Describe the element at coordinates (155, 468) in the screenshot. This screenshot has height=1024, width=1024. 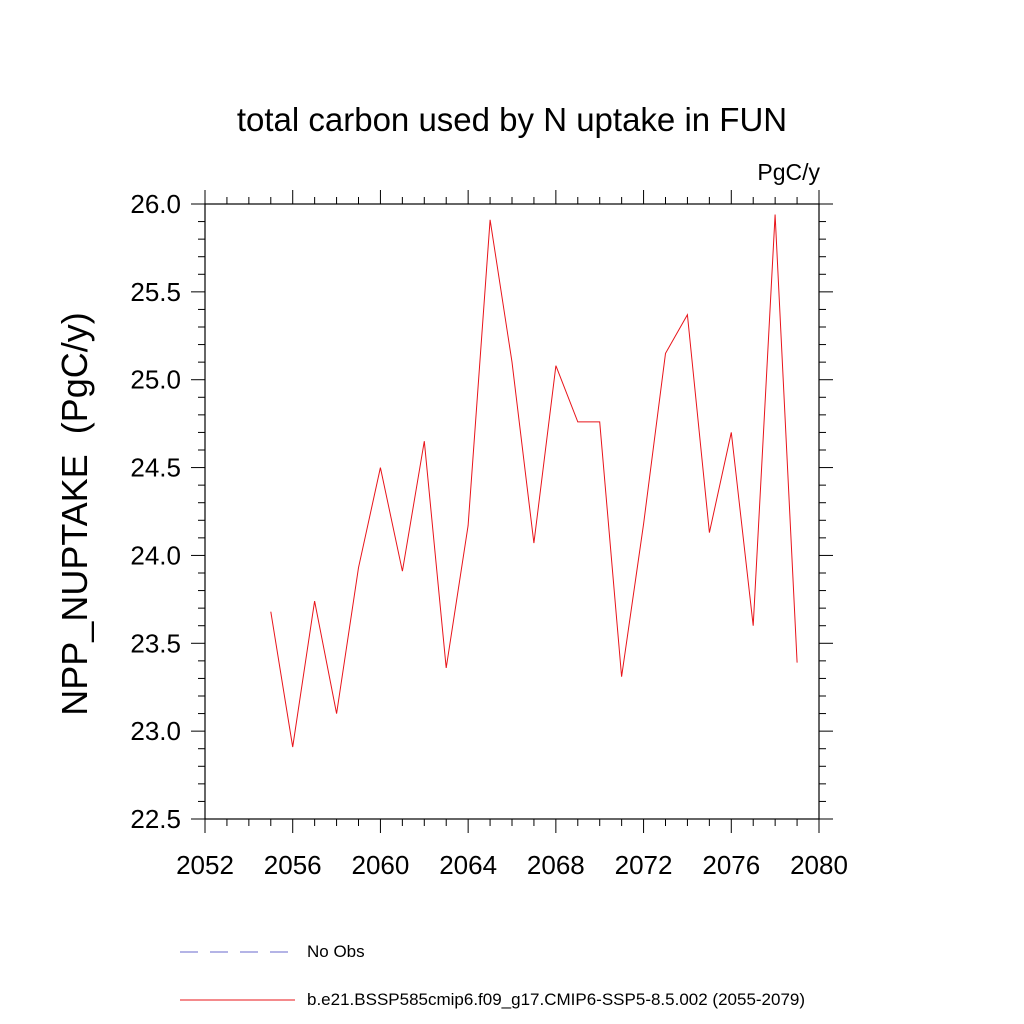
I see `y-tick-label: 24.5` at that location.